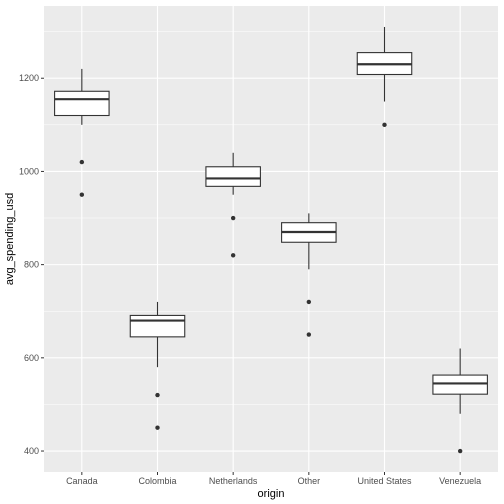 The height and width of the screenshot is (504, 504). I want to click on y-tick-label: 400, so click(31, 451).